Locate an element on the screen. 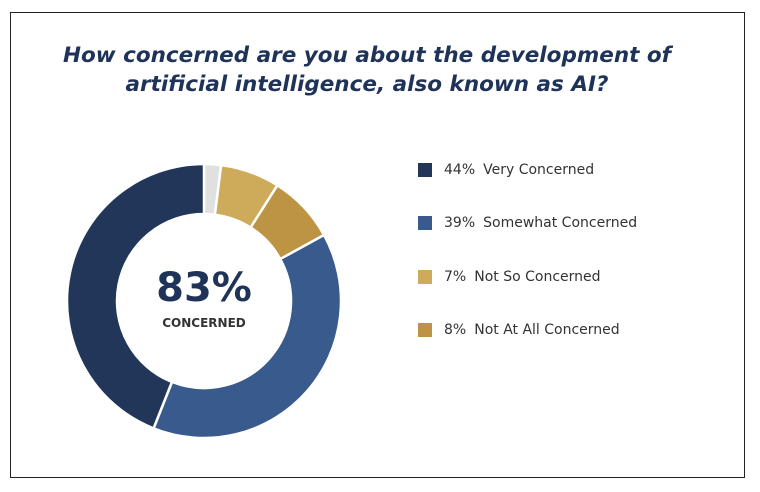  legend-percent: 8% is located at coordinates (455, 329).